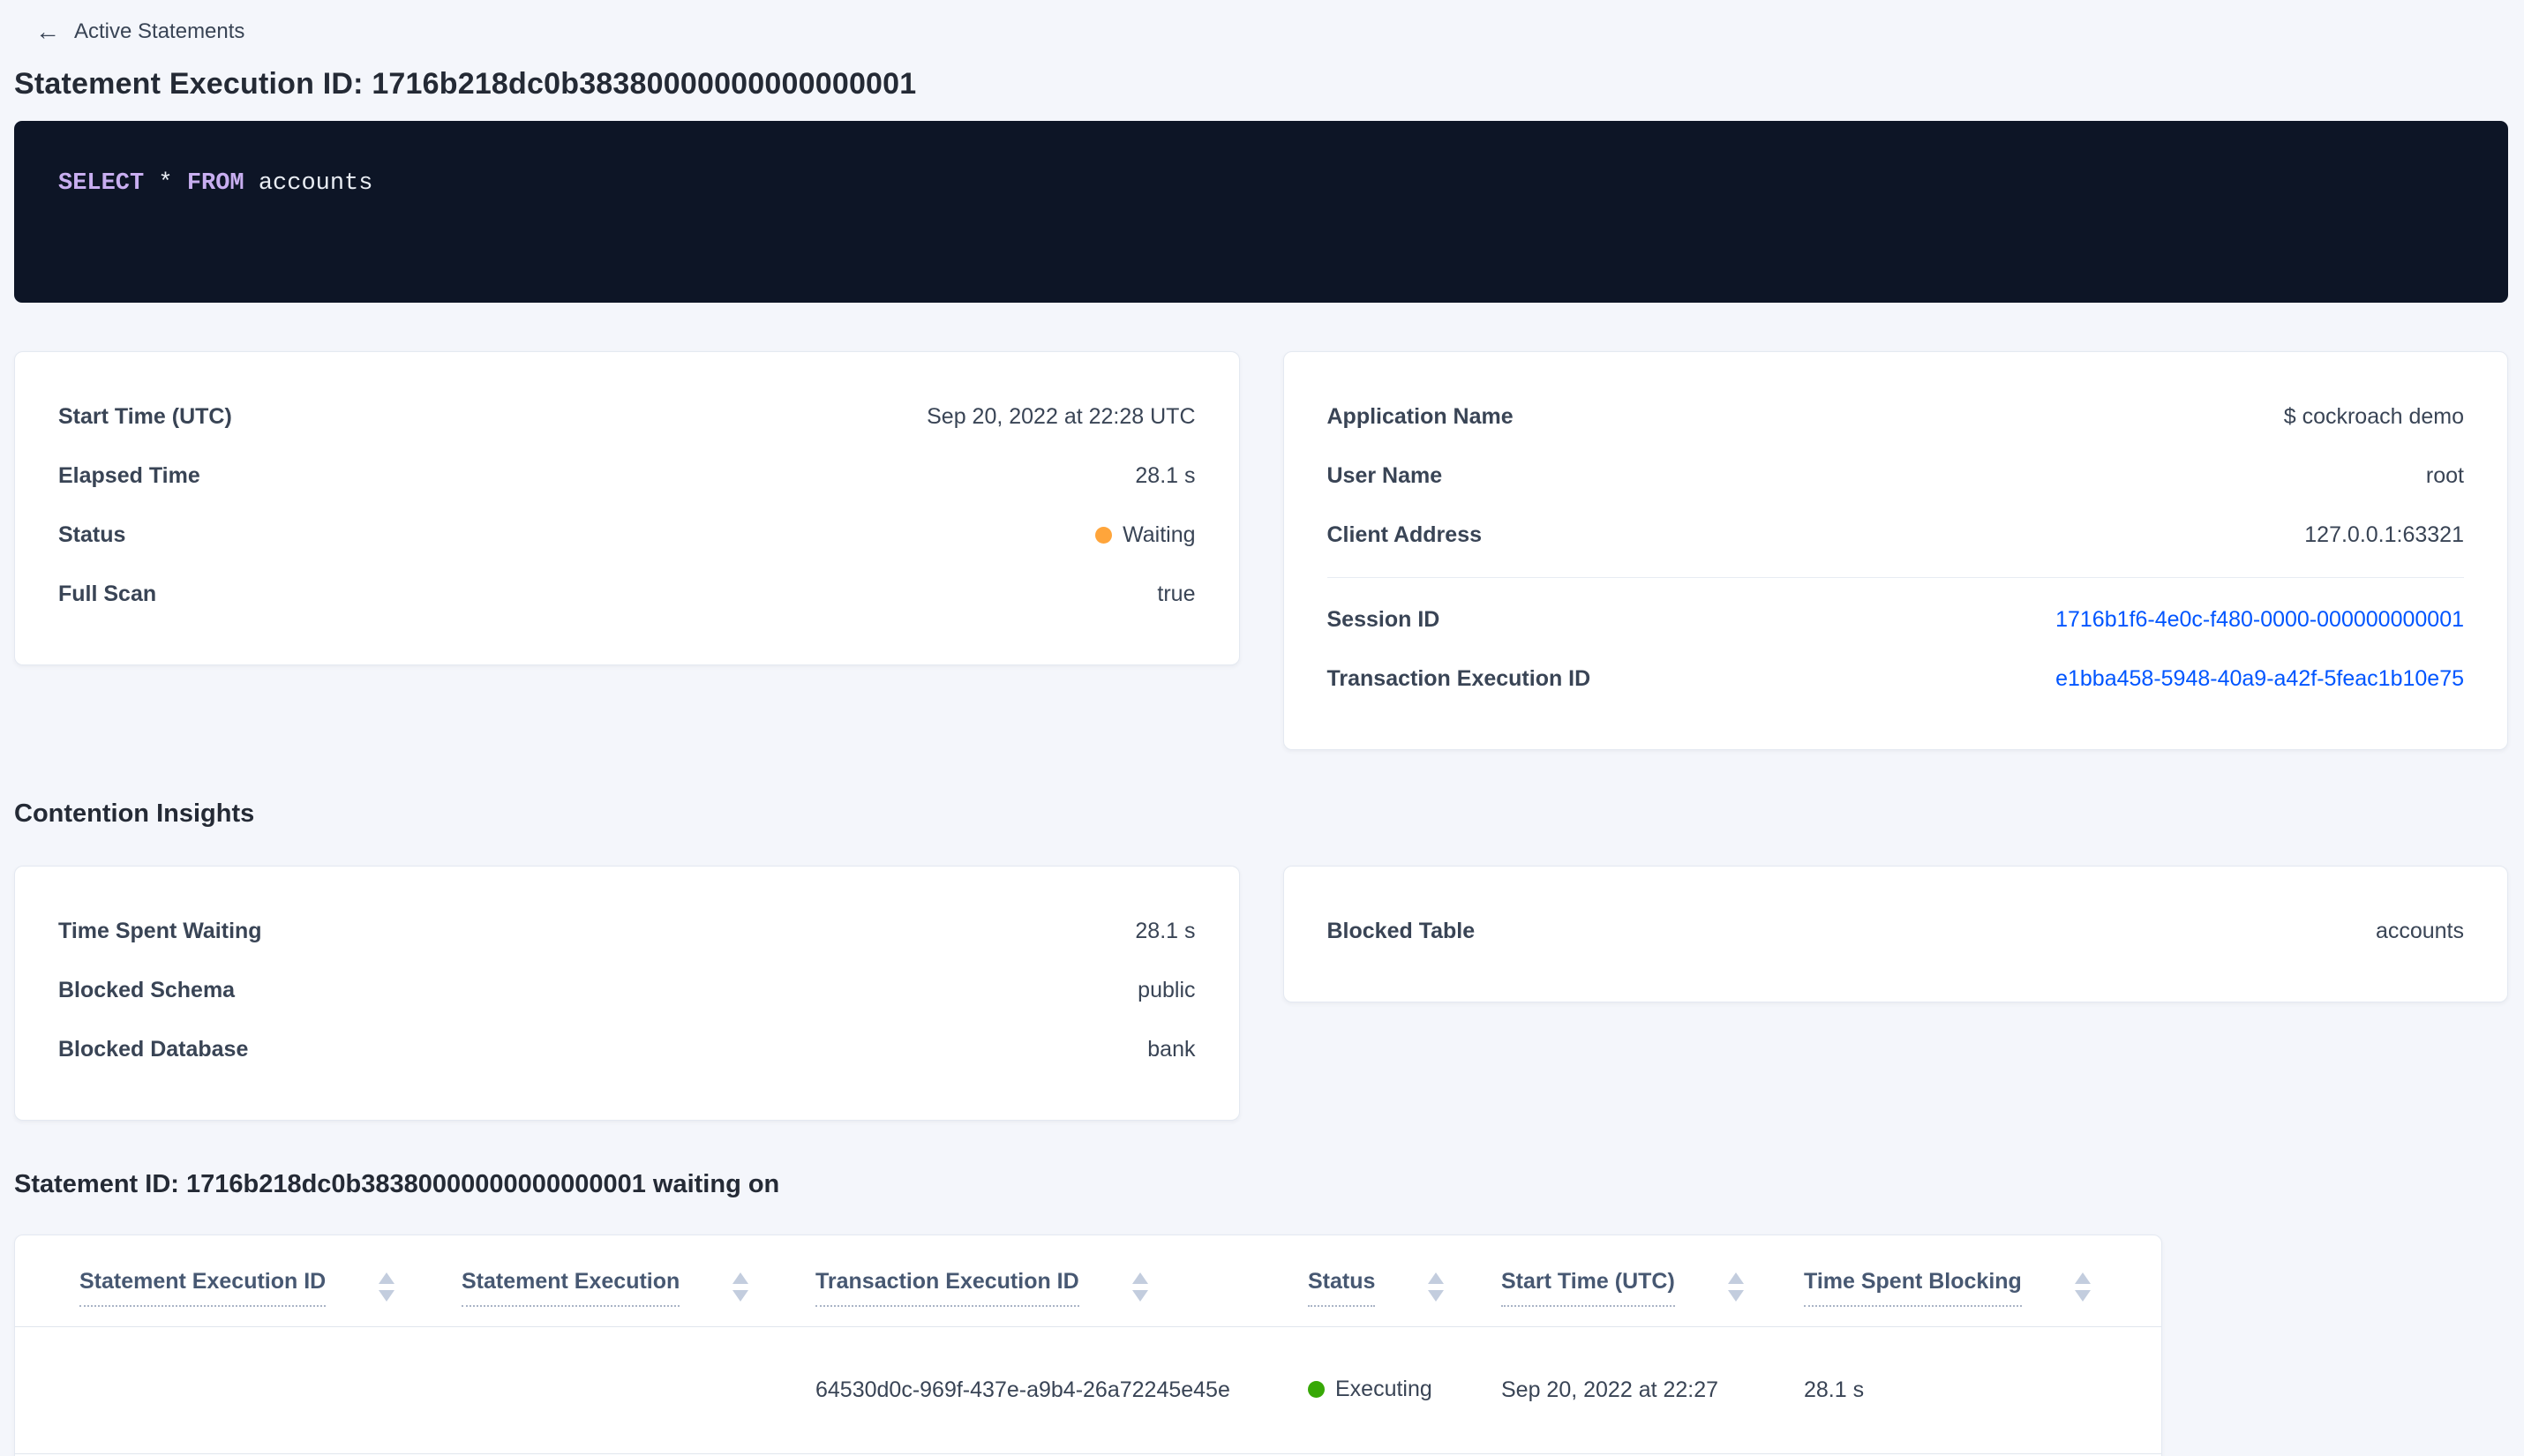  Describe the element at coordinates (203, 1288) in the screenshot. I see `column-header-label: Statement Execution ID` at that location.